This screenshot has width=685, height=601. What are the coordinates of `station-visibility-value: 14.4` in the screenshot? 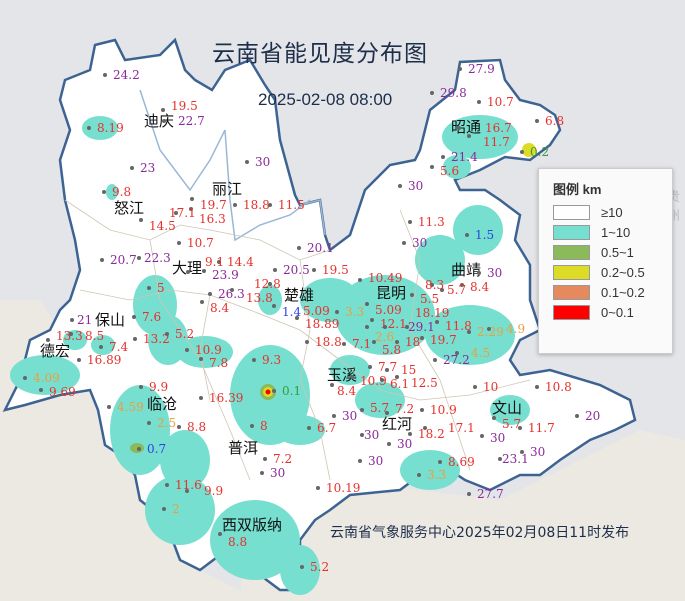 It's located at (240, 262).